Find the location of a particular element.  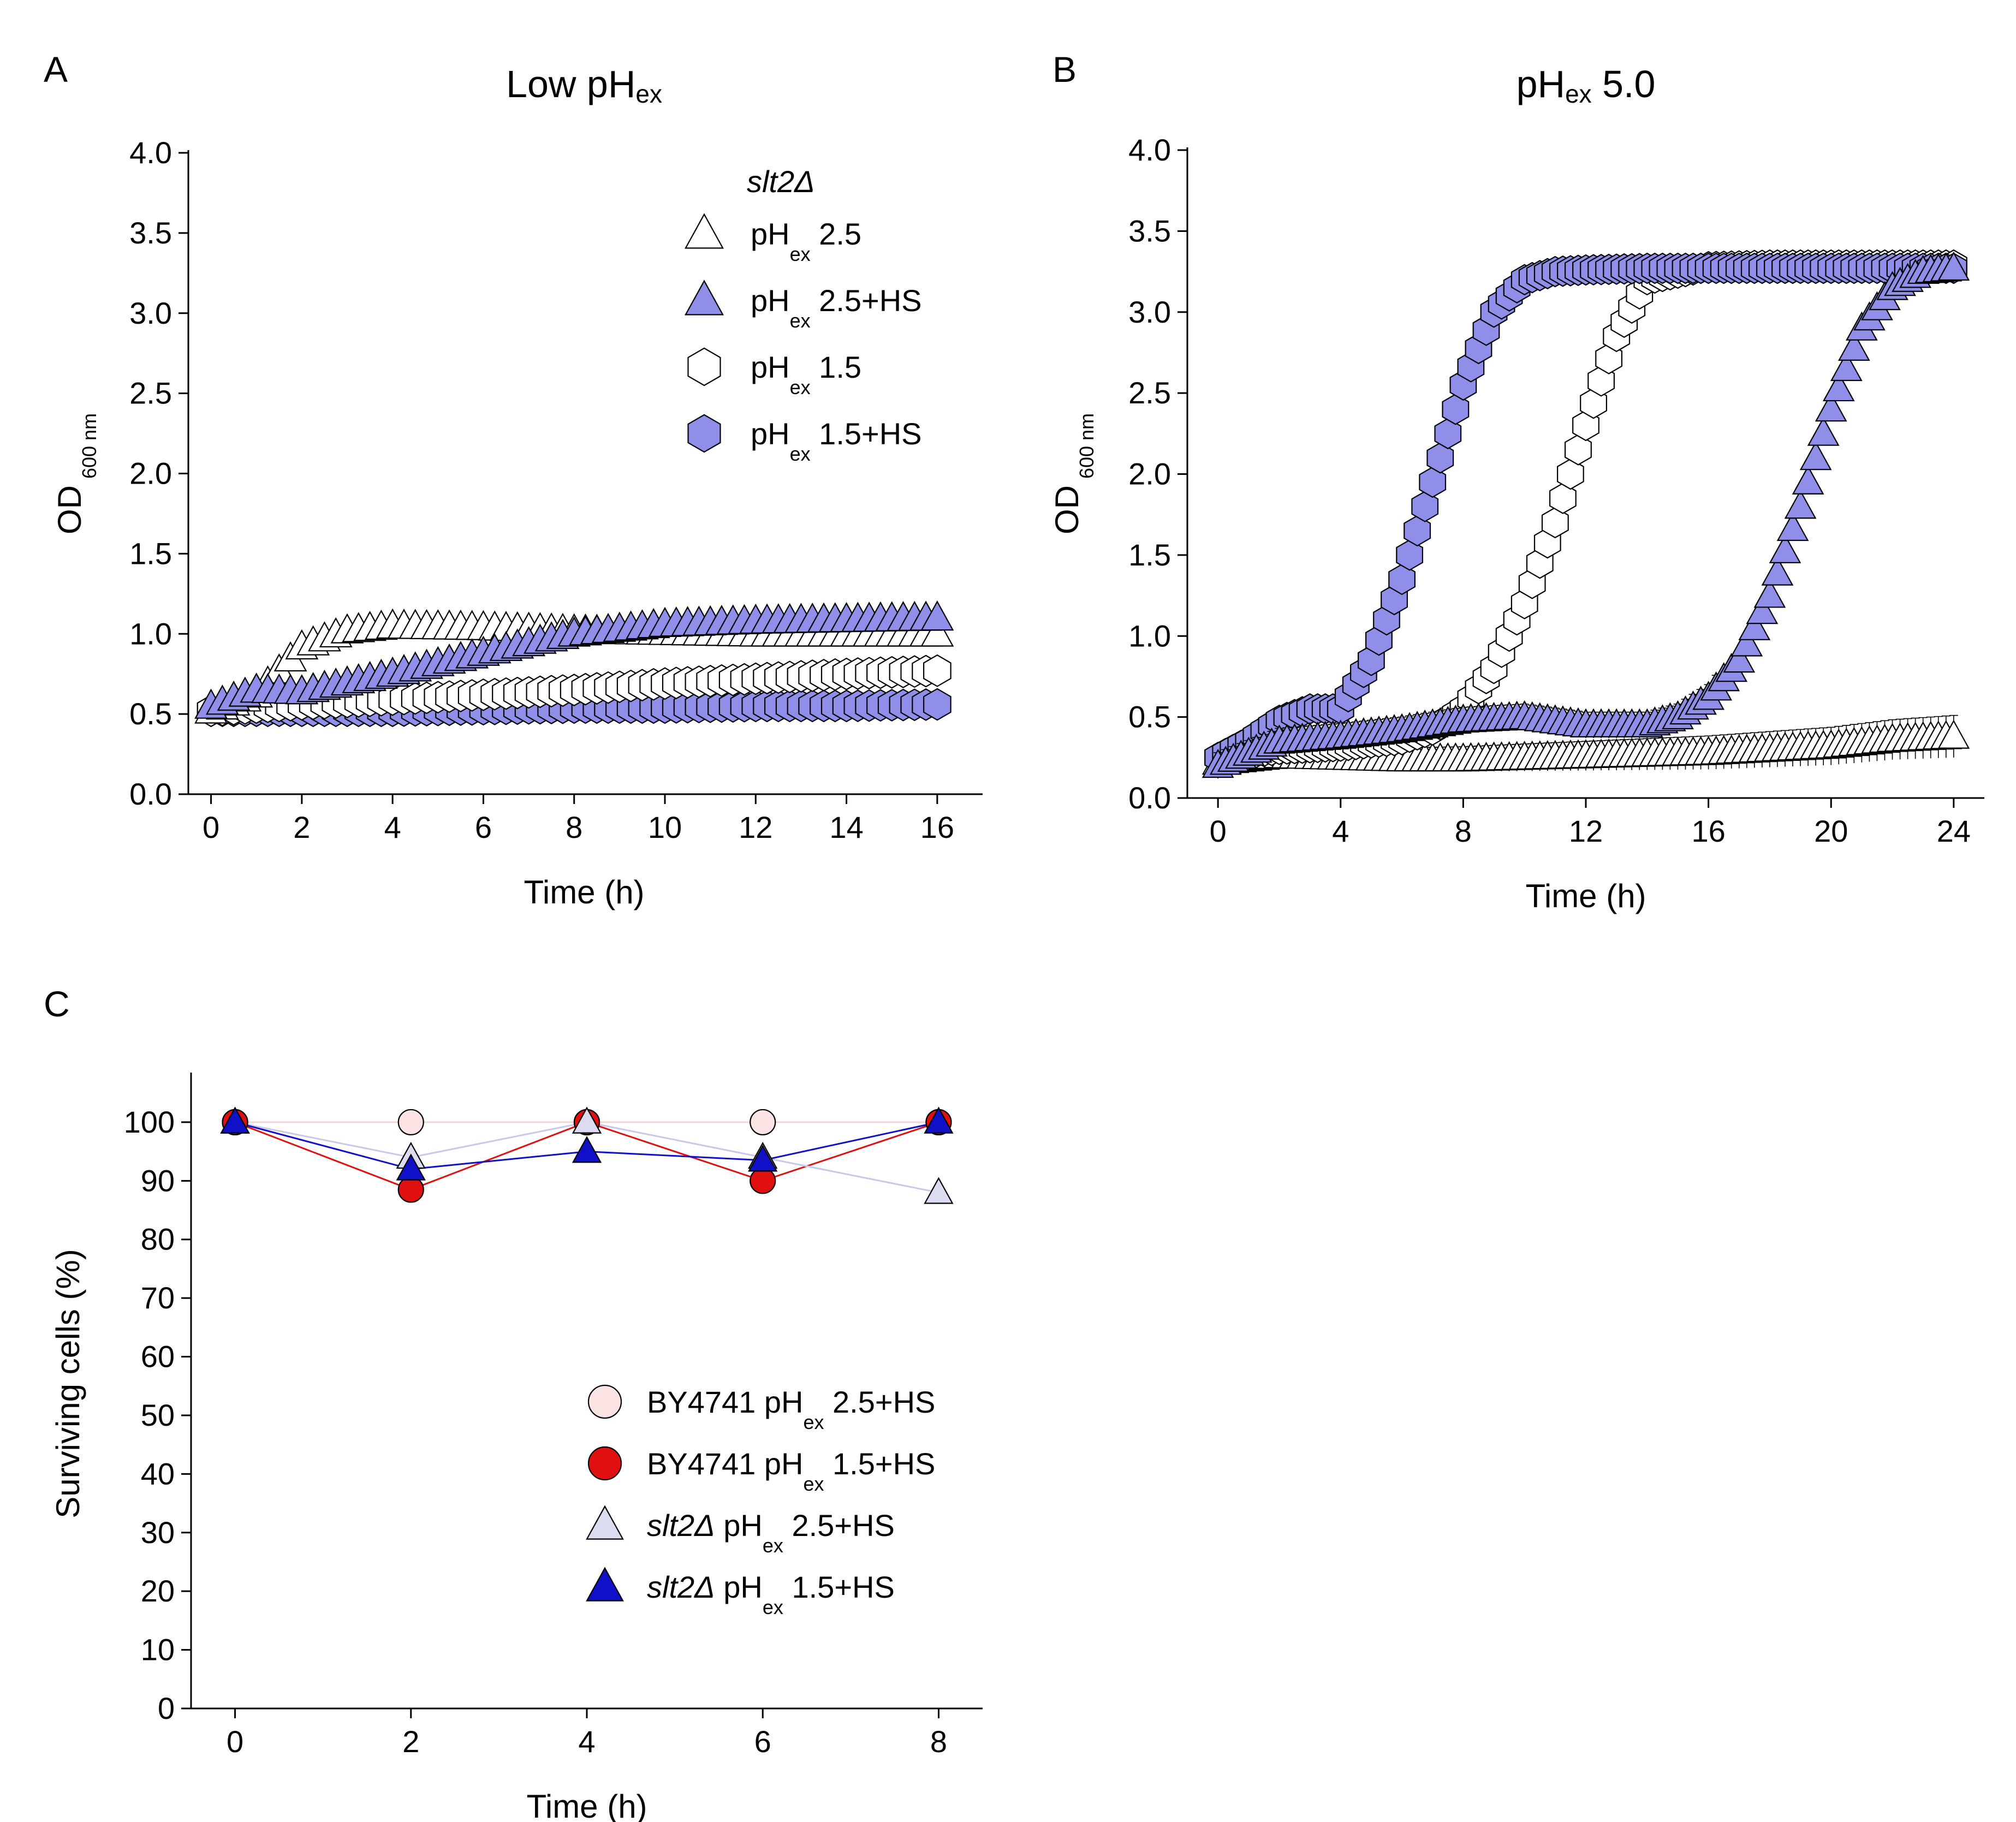

legend-label: pHex 2.5+HS is located at coordinates (836, 307).